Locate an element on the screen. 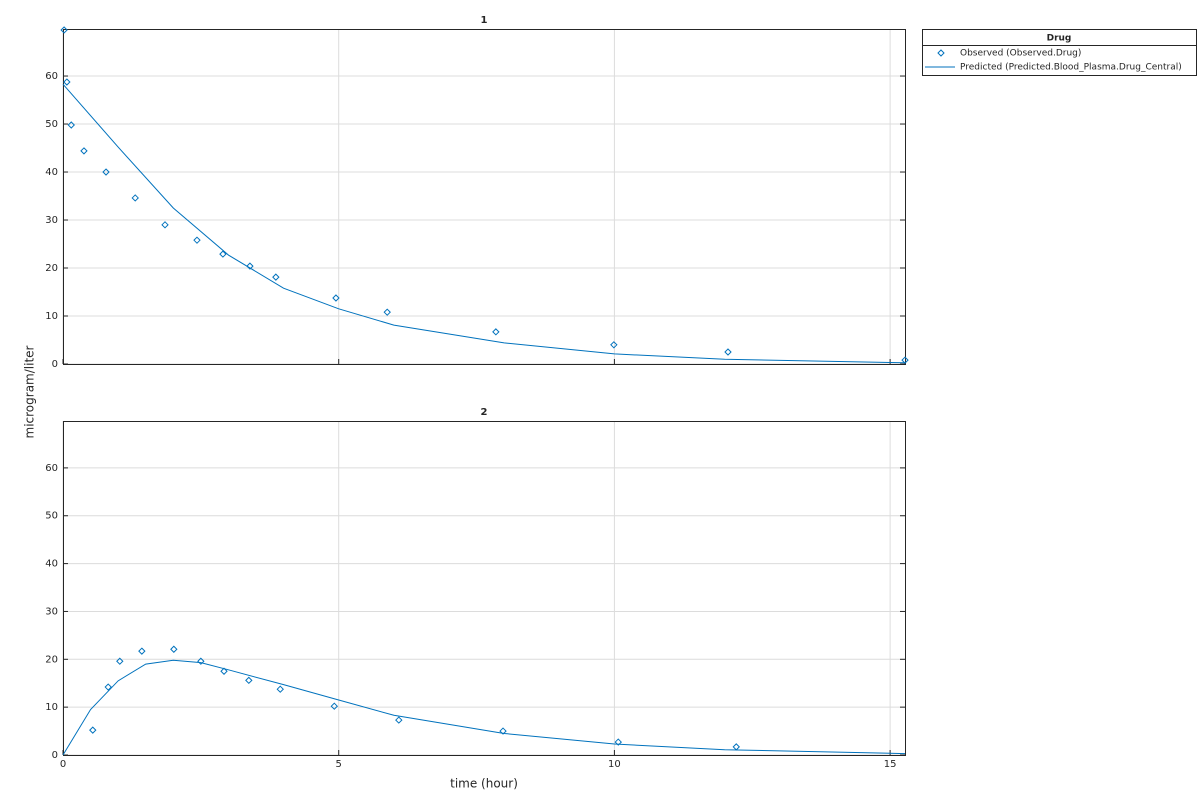 The width and height of the screenshot is (1200, 800). predicted-line is located at coordinates (484, 707).